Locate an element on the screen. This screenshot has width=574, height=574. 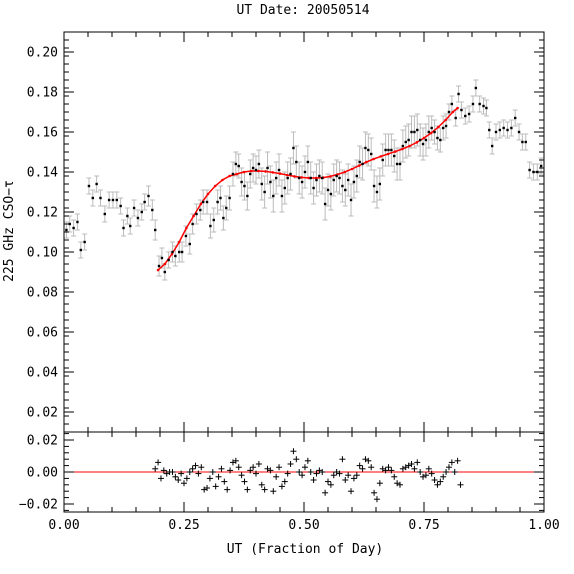
residual-points is located at coordinates (308, 475).